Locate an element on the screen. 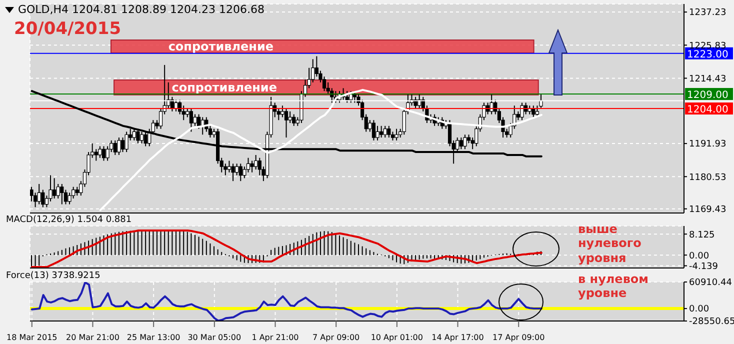 The height and width of the screenshot is (344, 734). y-tick-label: 1214.43 is located at coordinates (707, 79).